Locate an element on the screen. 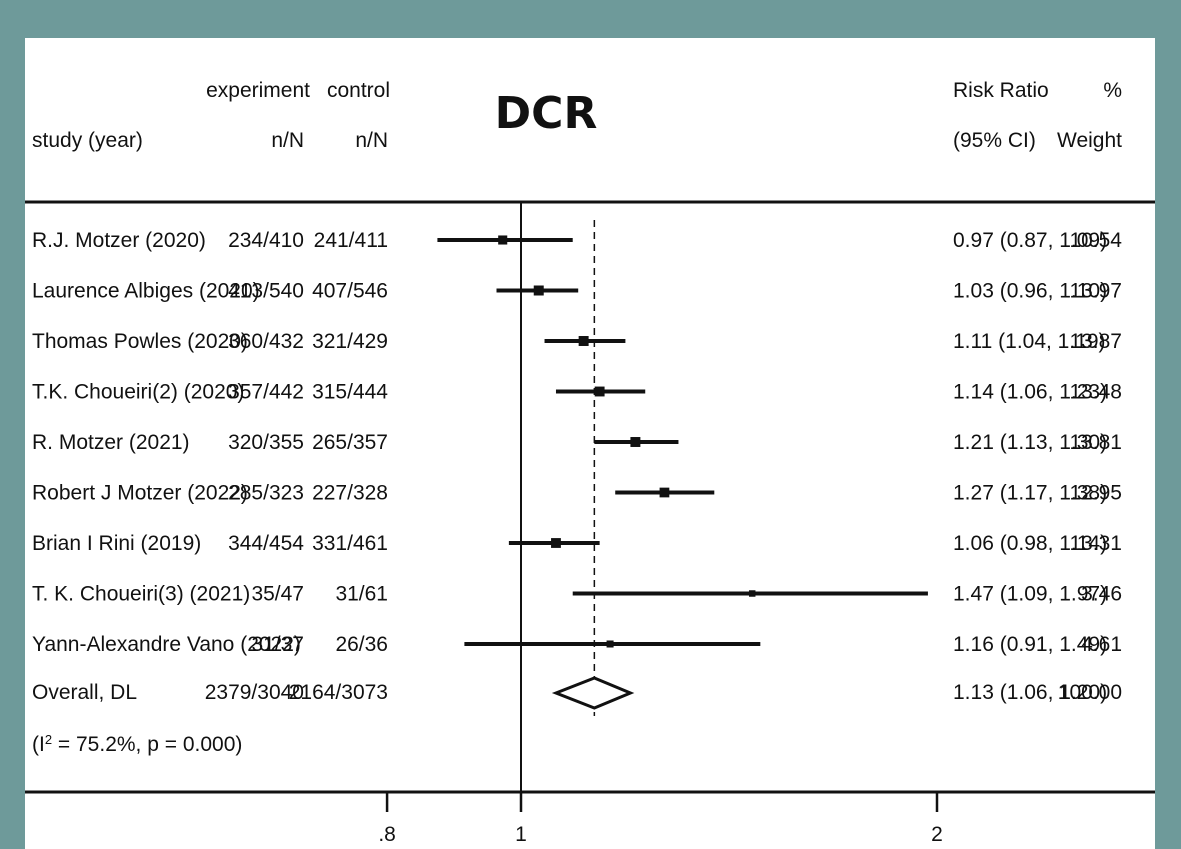 The width and height of the screenshot is (1181, 849). ci-text: 0.97 (0.87, 1.09) is located at coordinates (1030, 240).